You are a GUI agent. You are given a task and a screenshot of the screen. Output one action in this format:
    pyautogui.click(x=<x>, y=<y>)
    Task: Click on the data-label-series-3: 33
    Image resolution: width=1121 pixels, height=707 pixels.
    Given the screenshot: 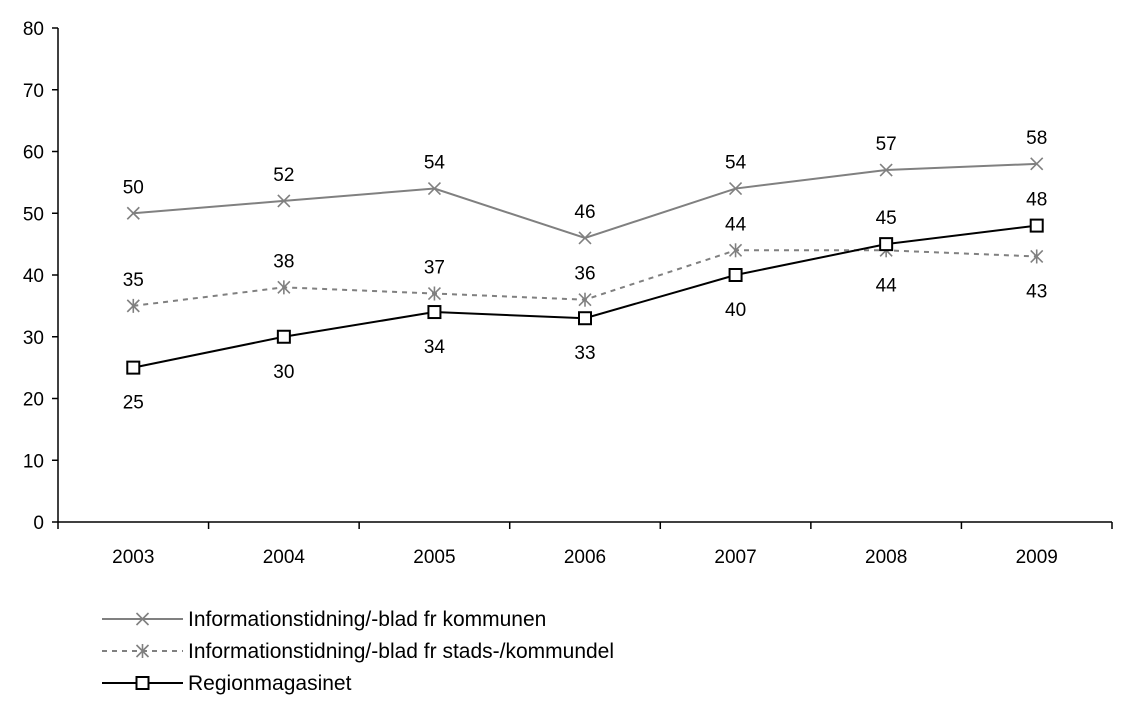 What is the action you would take?
    pyautogui.click(x=584, y=353)
    